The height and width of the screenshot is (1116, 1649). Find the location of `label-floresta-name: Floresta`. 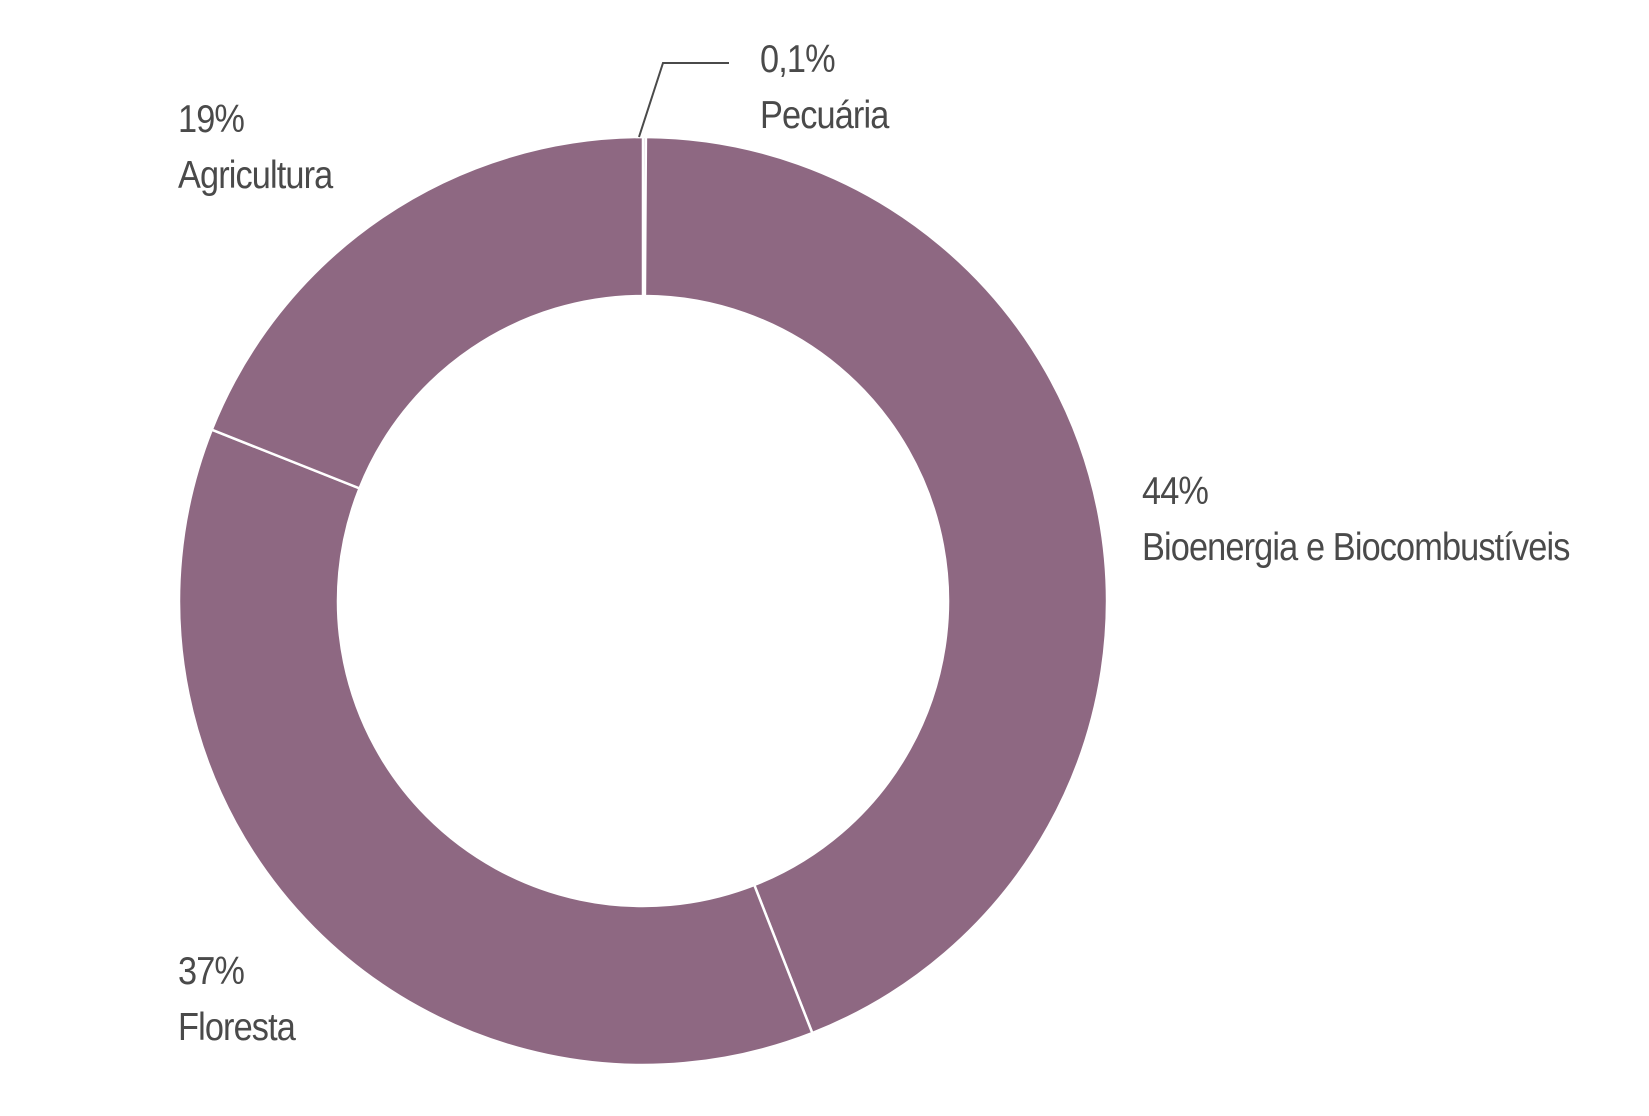

label-floresta-name: Floresta is located at coordinates (237, 1027).